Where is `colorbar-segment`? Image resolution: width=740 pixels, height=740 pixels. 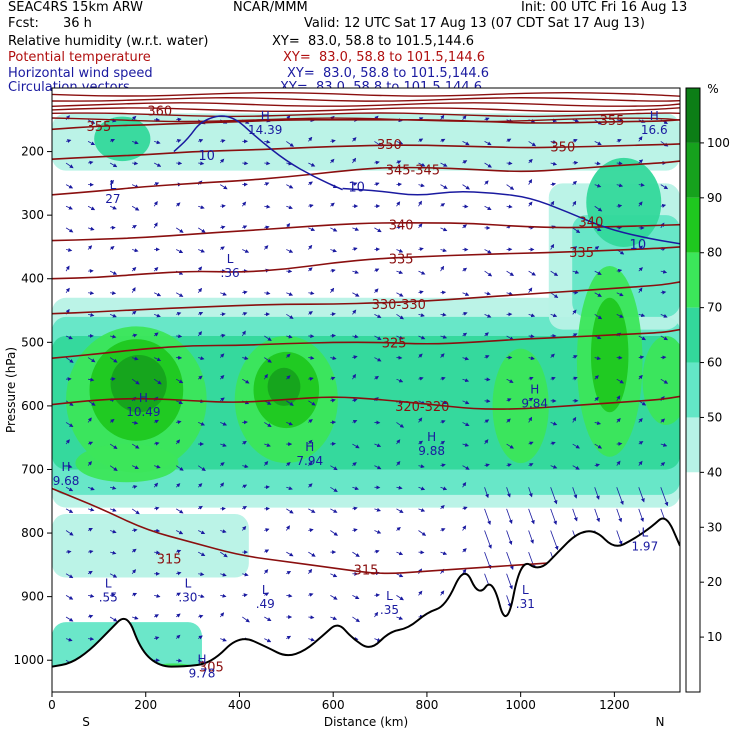
colorbar-segment is located at coordinates (693, 390).